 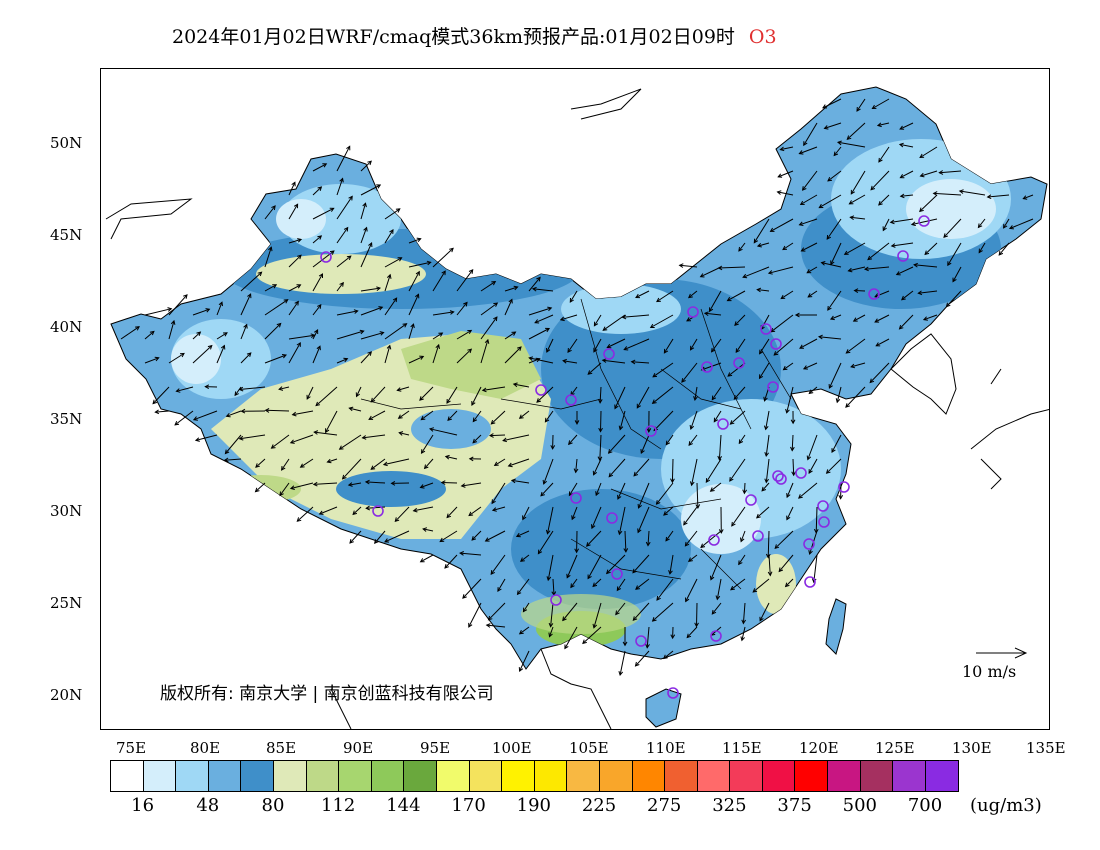 I want to click on lat-label: 50N, so click(x=66, y=143).